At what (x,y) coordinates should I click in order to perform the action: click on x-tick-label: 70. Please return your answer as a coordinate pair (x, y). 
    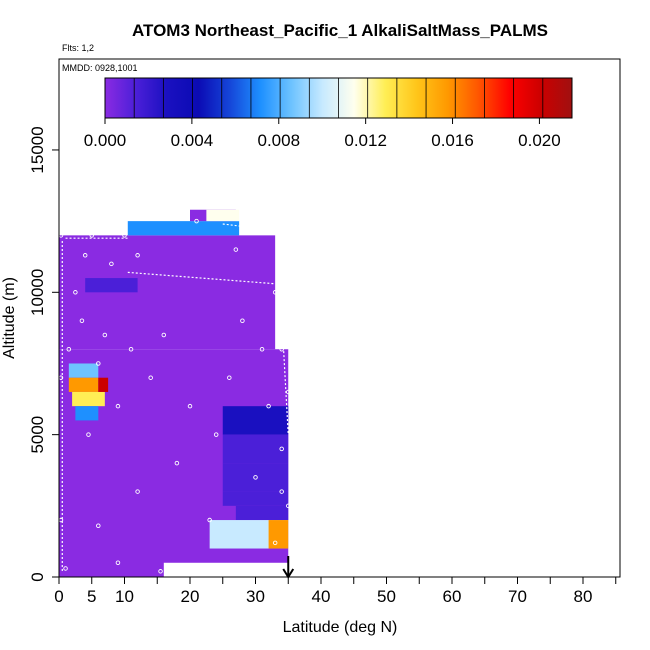
    Looking at the image, I should click on (517, 596).